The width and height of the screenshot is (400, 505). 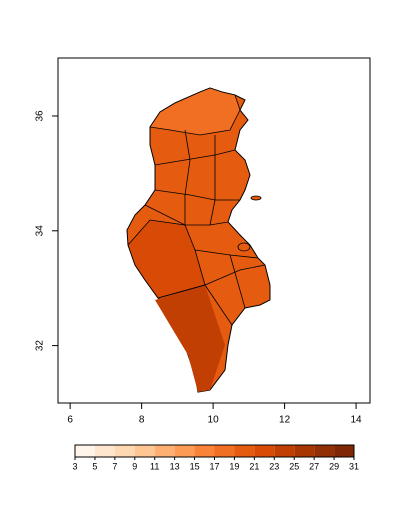 I want to click on x-tick-label: 12, so click(x=285, y=420).